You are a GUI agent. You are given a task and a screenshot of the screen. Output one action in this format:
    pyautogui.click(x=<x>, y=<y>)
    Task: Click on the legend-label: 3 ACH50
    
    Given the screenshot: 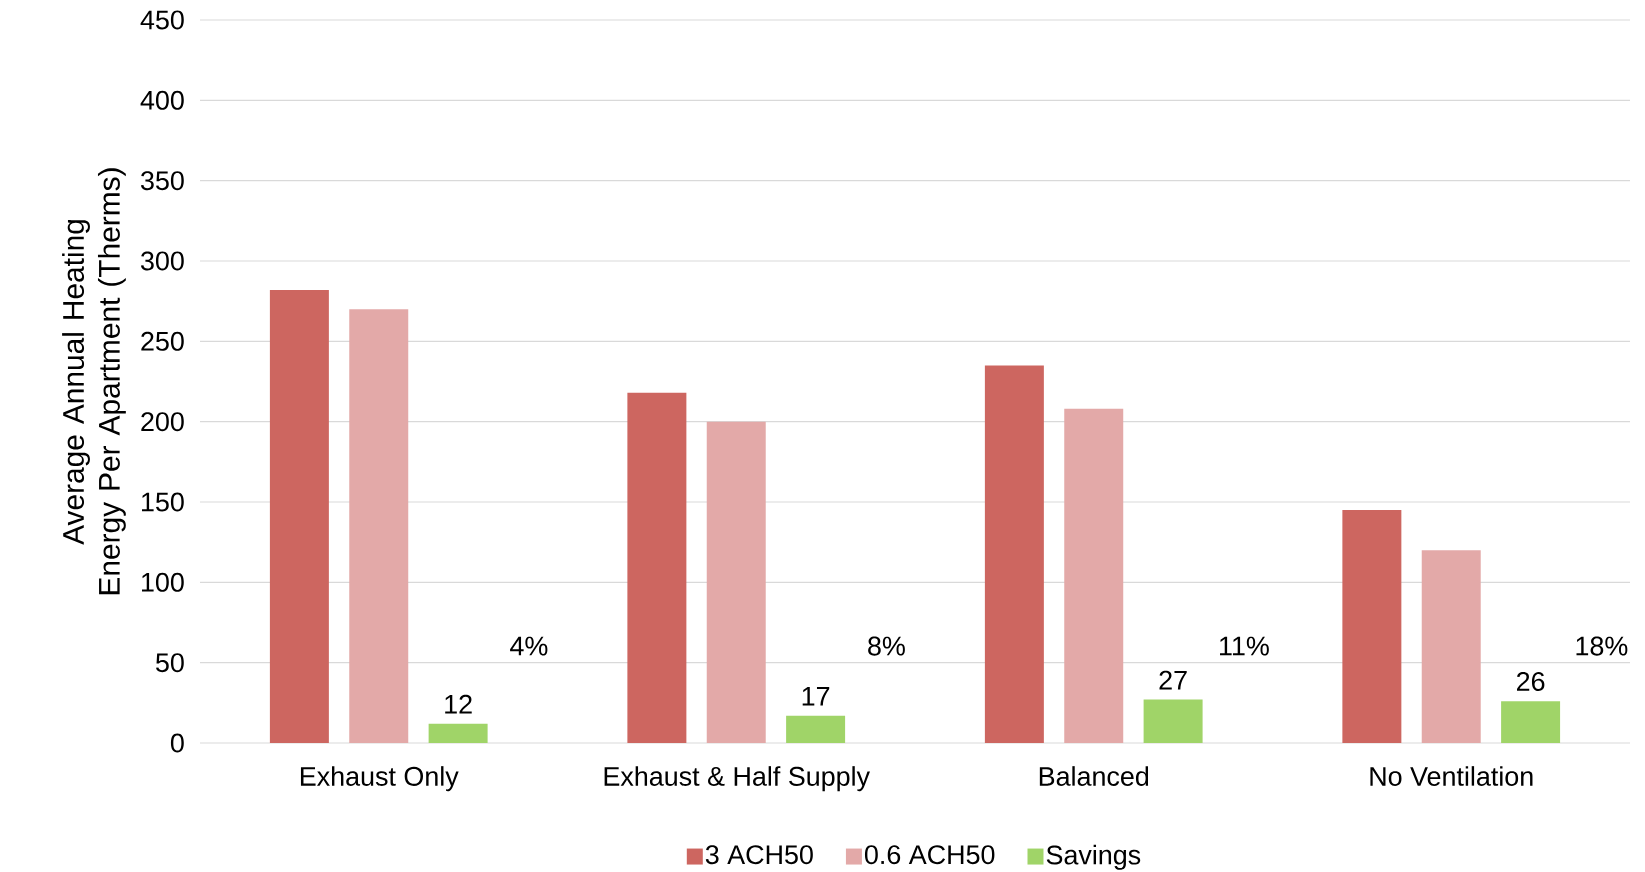 What is the action you would take?
    pyautogui.click(x=759, y=855)
    